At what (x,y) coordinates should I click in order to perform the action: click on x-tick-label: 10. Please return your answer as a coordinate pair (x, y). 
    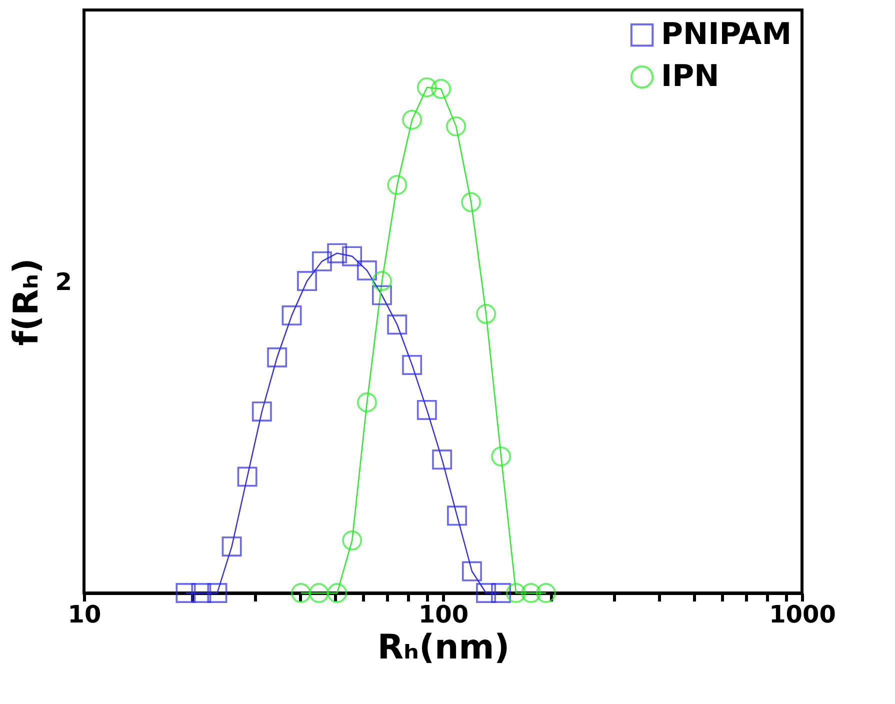
    Looking at the image, I should click on (85, 614).